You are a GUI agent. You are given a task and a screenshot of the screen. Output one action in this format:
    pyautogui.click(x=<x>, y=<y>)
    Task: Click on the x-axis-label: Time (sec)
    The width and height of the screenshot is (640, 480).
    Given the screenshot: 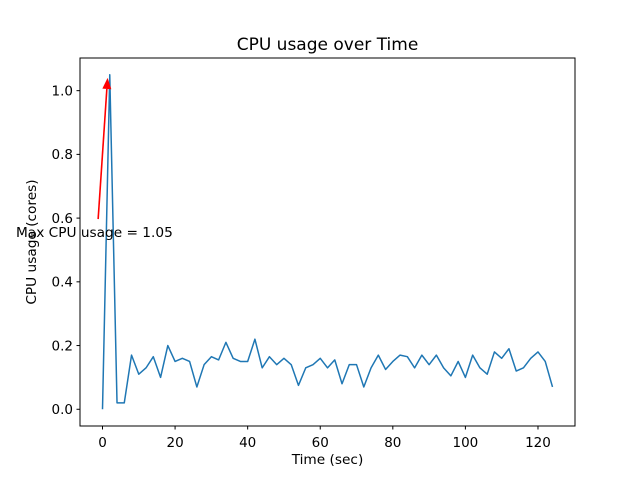 What is the action you would take?
    pyautogui.click(x=327, y=460)
    